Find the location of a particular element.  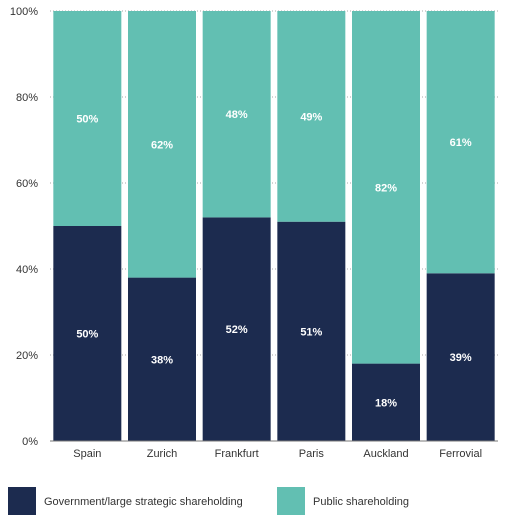

data-label: 38% is located at coordinates (162, 360).